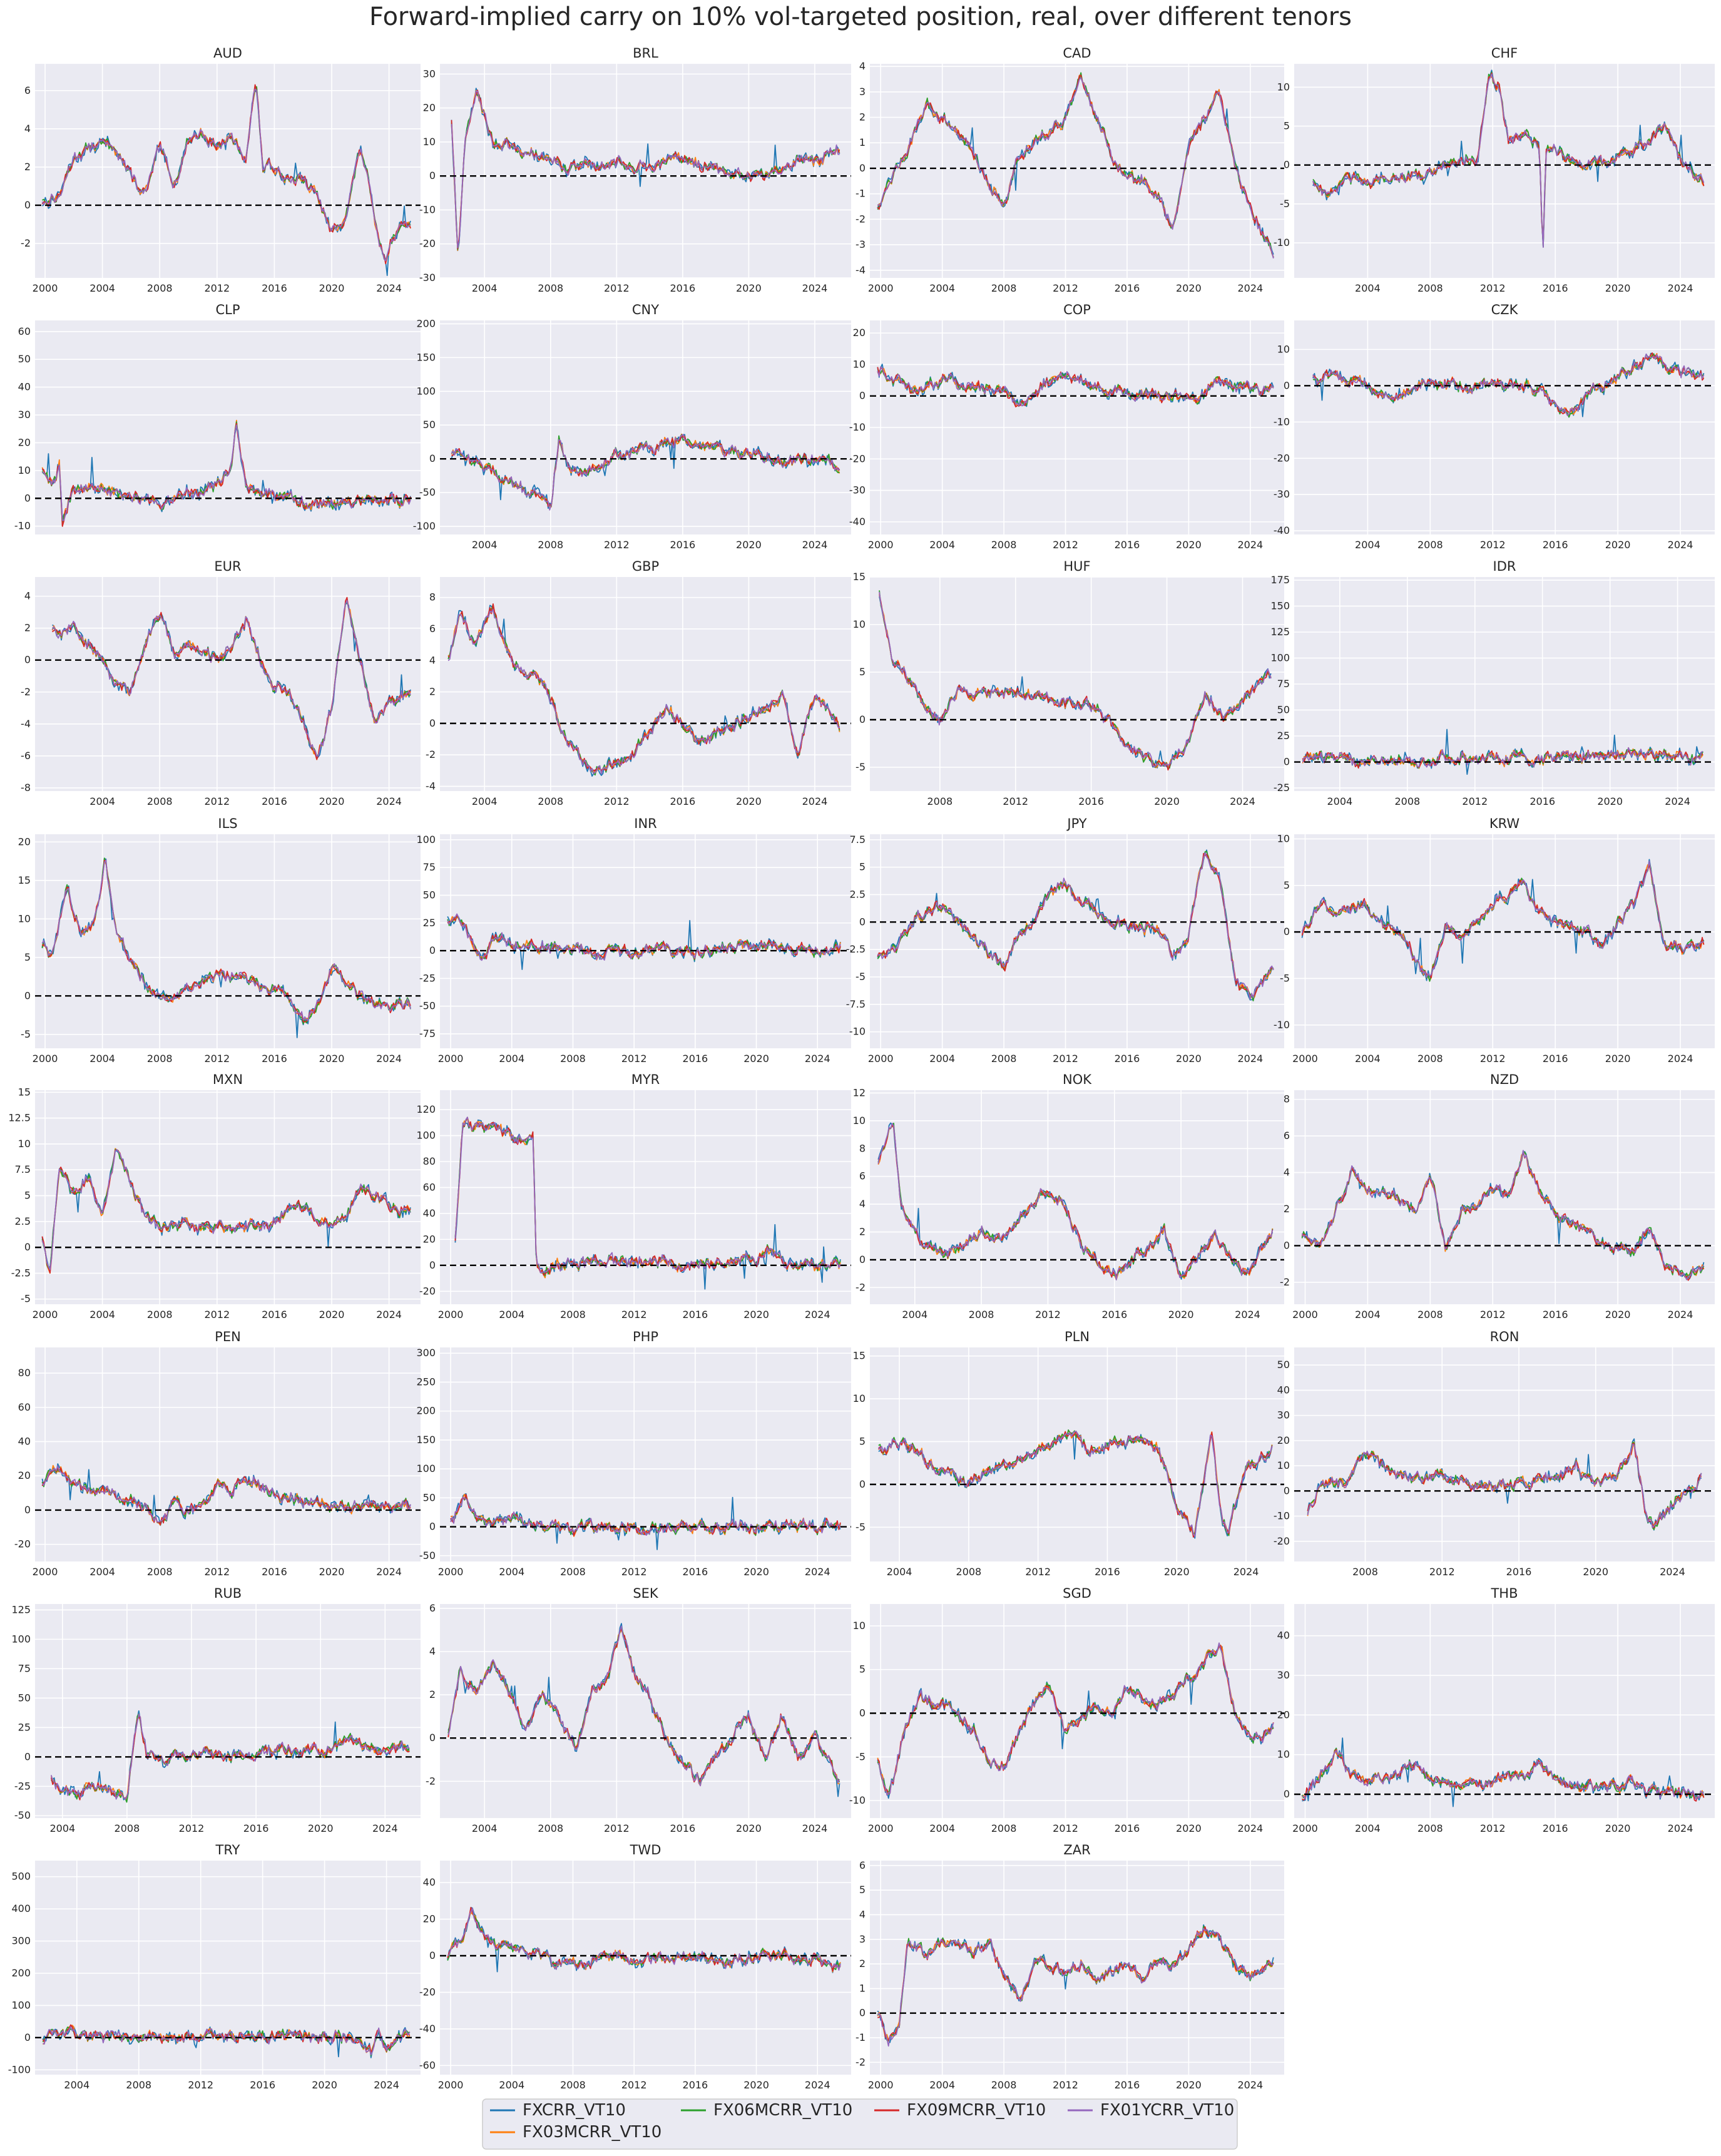  I want to click on y-tick-label: 75, so click(1283, 684).